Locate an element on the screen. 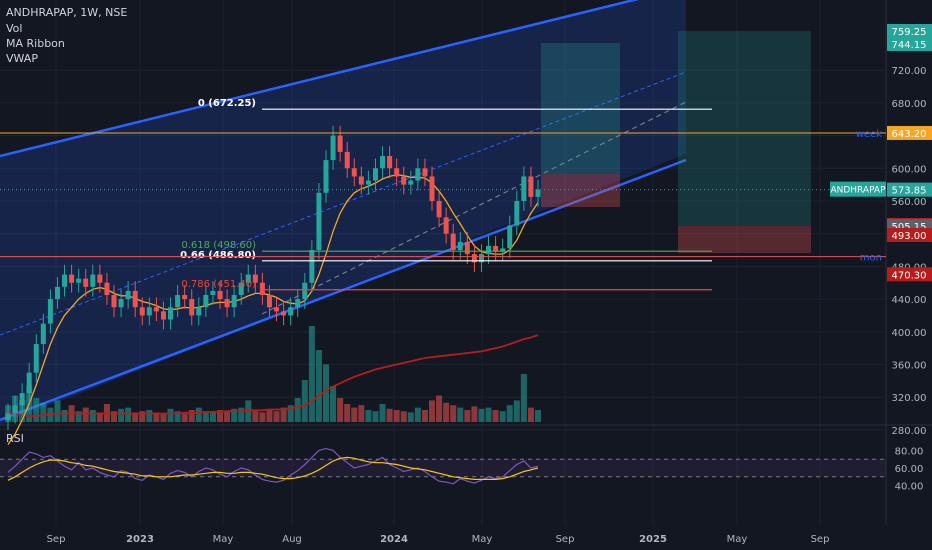 The image size is (932, 550). rsi-label: RSI is located at coordinates (15, 438).